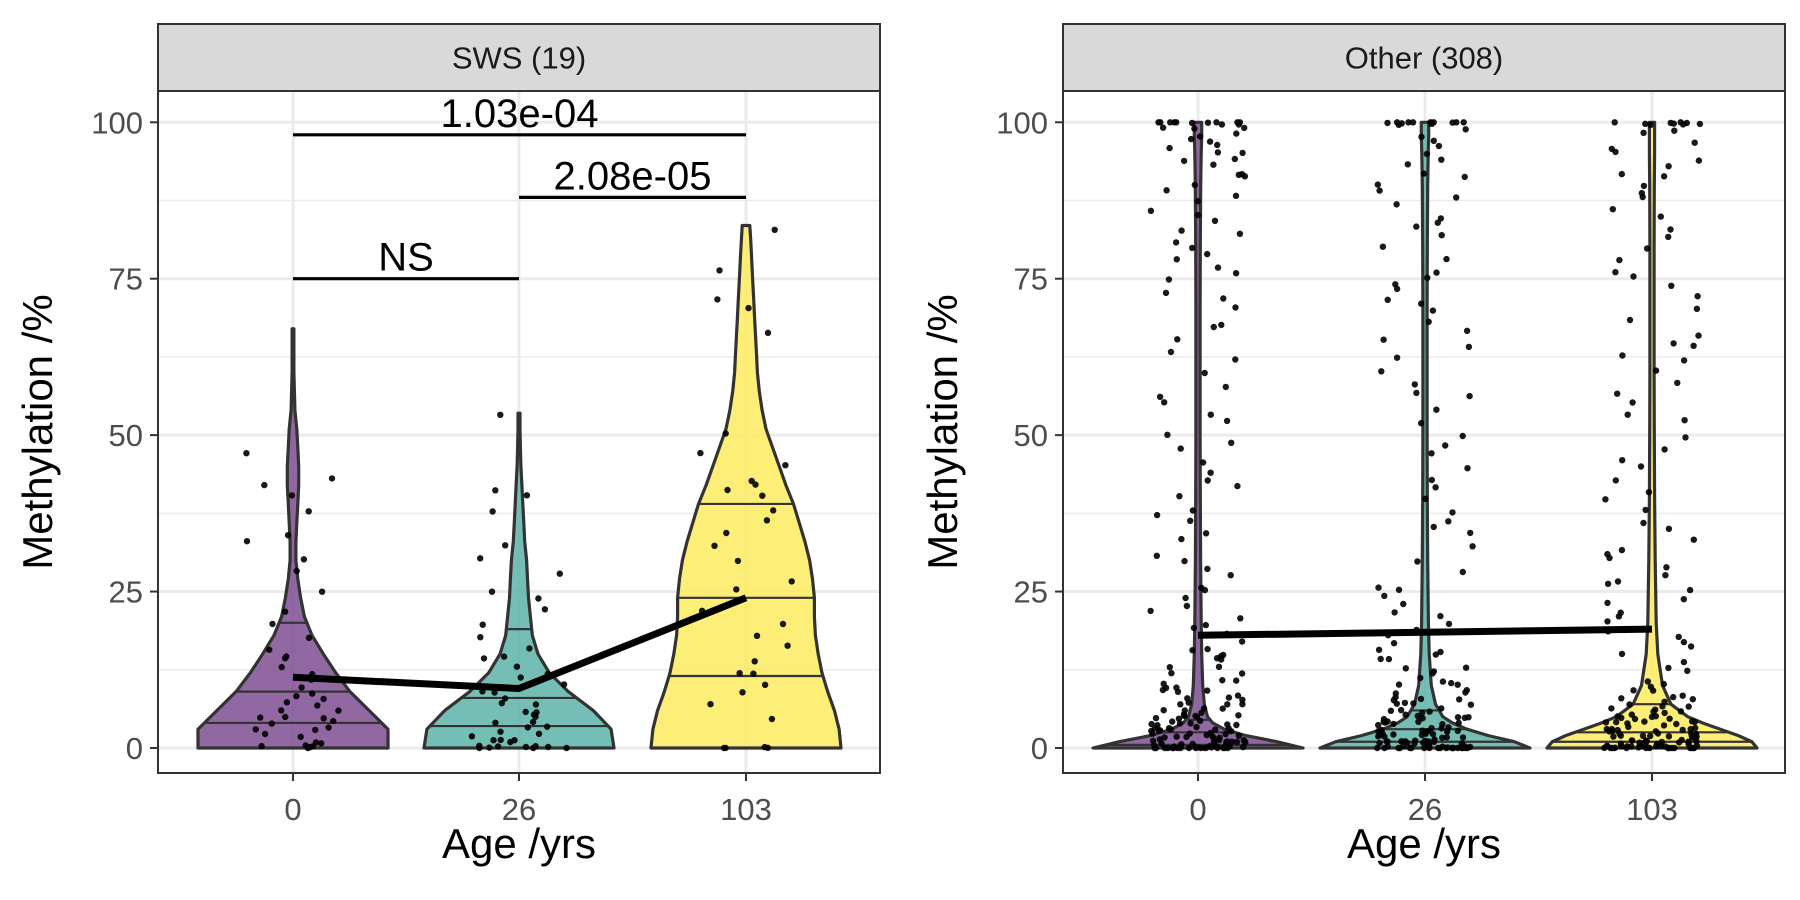 This screenshot has width=1800, height=900. Describe the element at coordinates (1652, 809) in the screenshot. I see `x-tick-label: 103` at that location.